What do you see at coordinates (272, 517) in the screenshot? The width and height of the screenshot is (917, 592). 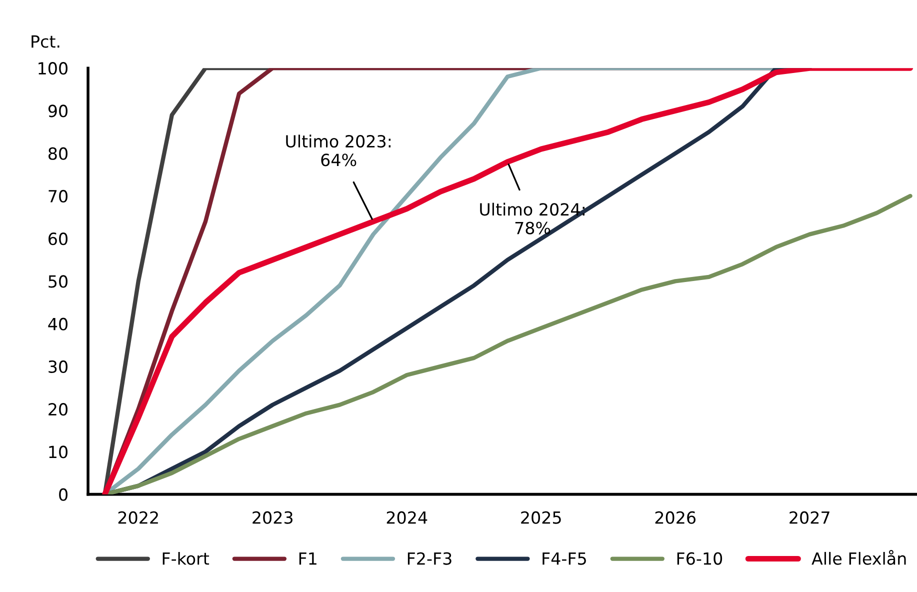 I see `x-tick-label: 2023` at bounding box center [272, 517].